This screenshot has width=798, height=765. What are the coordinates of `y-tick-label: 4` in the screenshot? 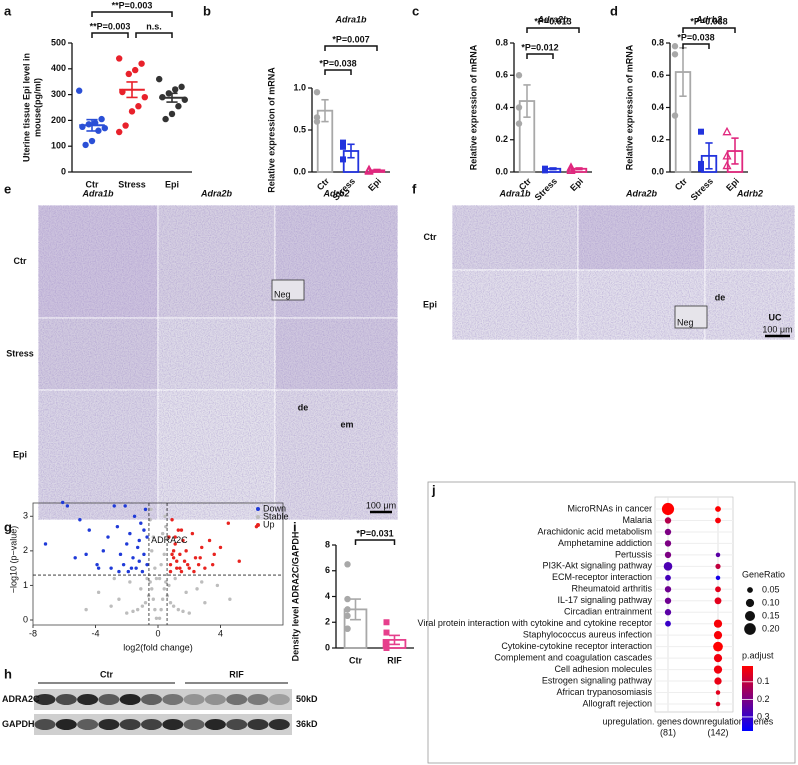 It's located at (327, 596).